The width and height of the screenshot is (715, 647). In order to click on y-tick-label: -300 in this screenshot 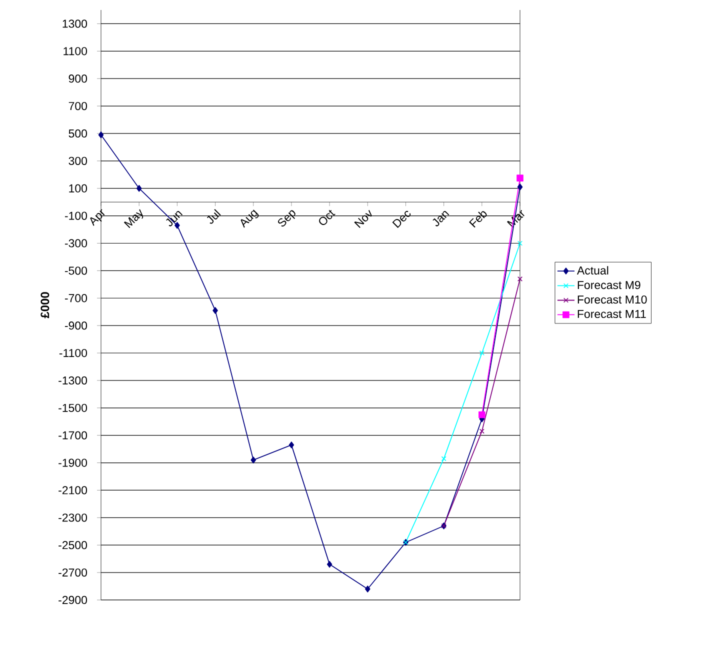, I will do `click(76, 243)`.